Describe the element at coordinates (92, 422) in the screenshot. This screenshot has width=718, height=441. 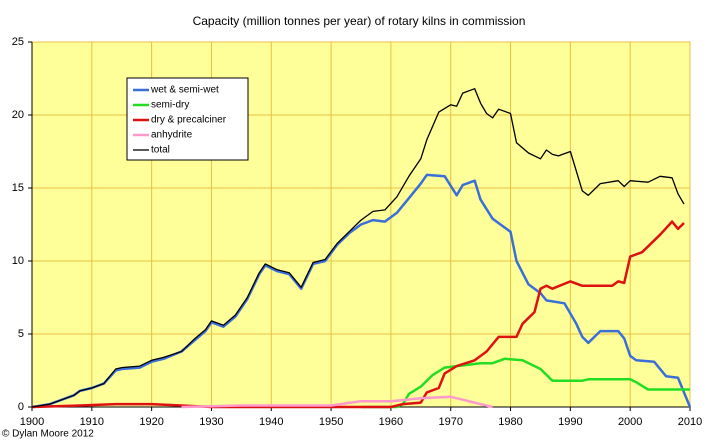
I see `x-tick-label: 1910` at that location.